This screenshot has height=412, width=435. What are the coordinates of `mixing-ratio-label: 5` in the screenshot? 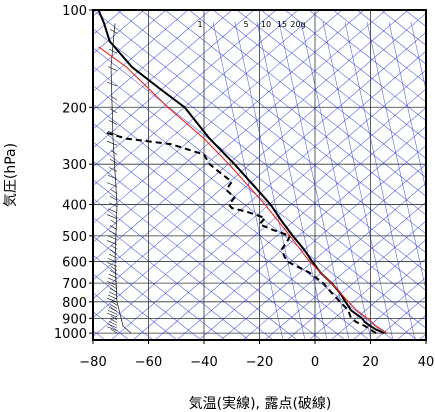 It's located at (245, 24).